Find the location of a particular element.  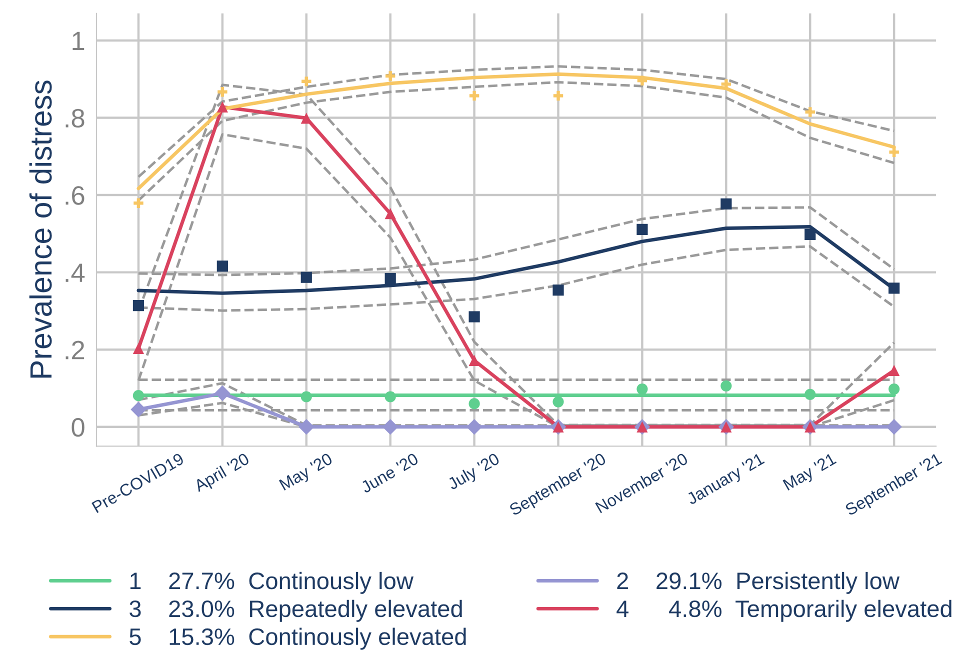

y-axis-title: Prevalence of distress is located at coordinates (40, 229).